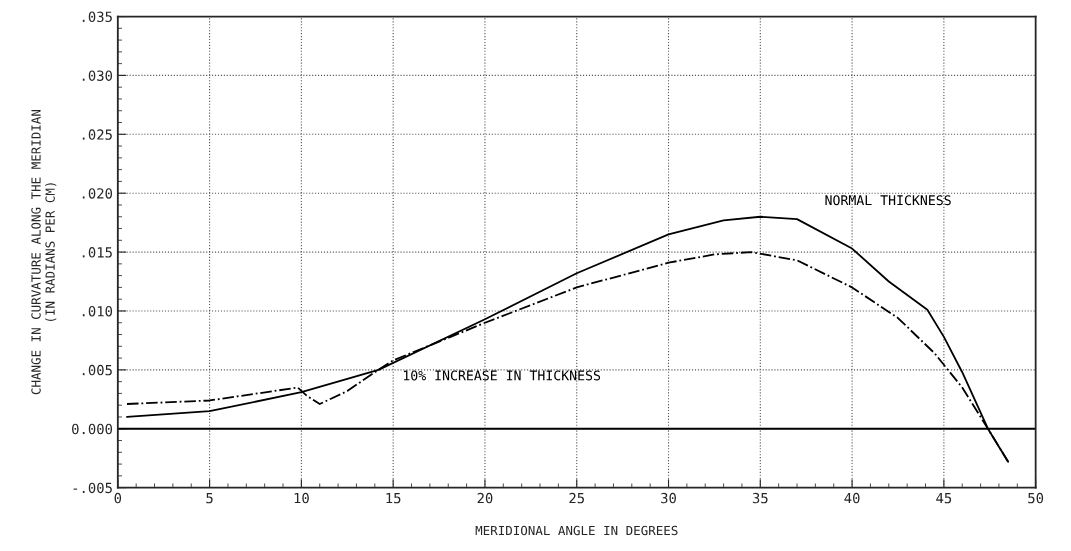  What do you see at coordinates (97, 17) in the screenshot?
I see `y-tick-label: .035` at bounding box center [97, 17].